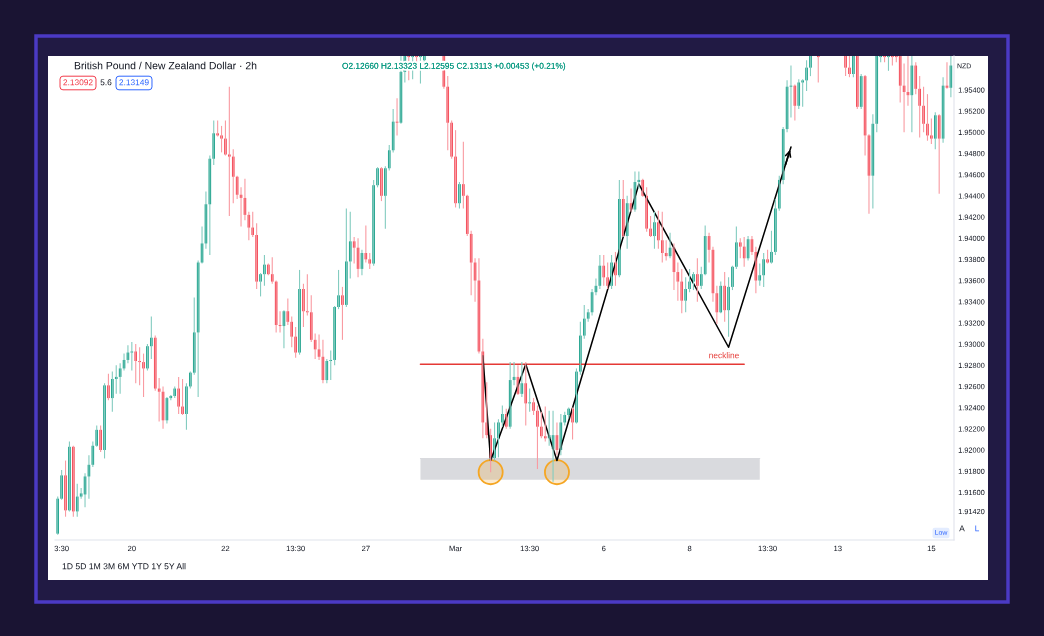 The height and width of the screenshot is (636, 1044). I want to click on annotation: 5.6, so click(106, 82).